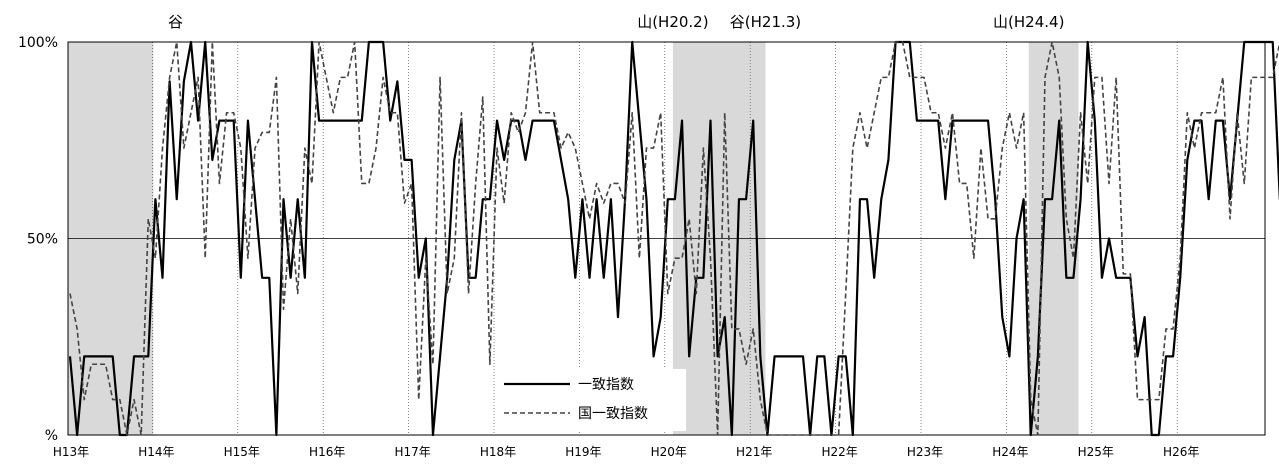 The image size is (1279, 467). Describe the element at coordinates (606, 385) in the screenshot. I see `legend-label-coincident: 一致指数` at that location.